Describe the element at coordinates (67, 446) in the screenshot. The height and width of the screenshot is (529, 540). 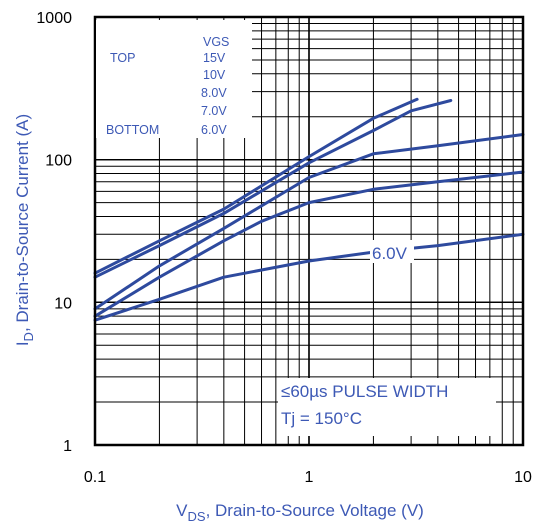
I see `y-tick-label: 1` at that location.